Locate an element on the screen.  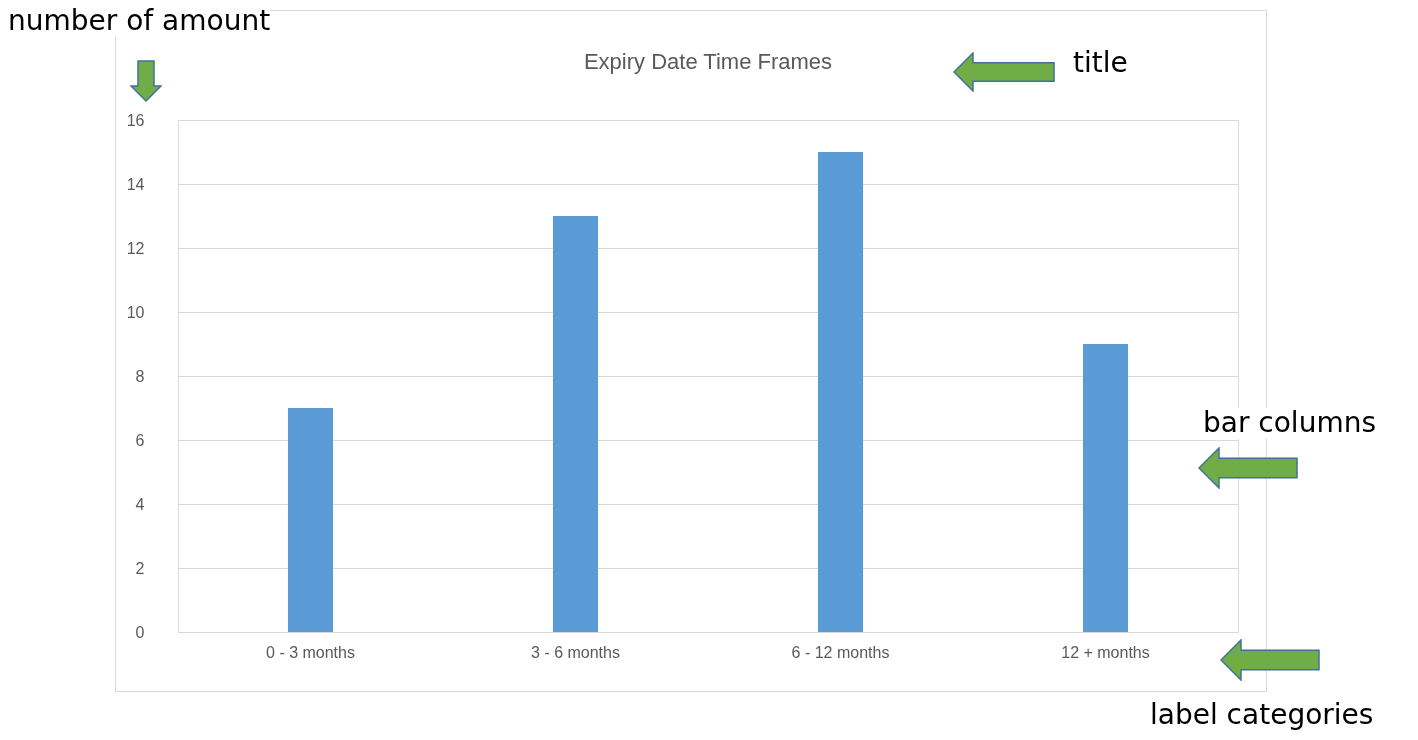
y-tick-label: 14 is located at coordinates (135, 184).